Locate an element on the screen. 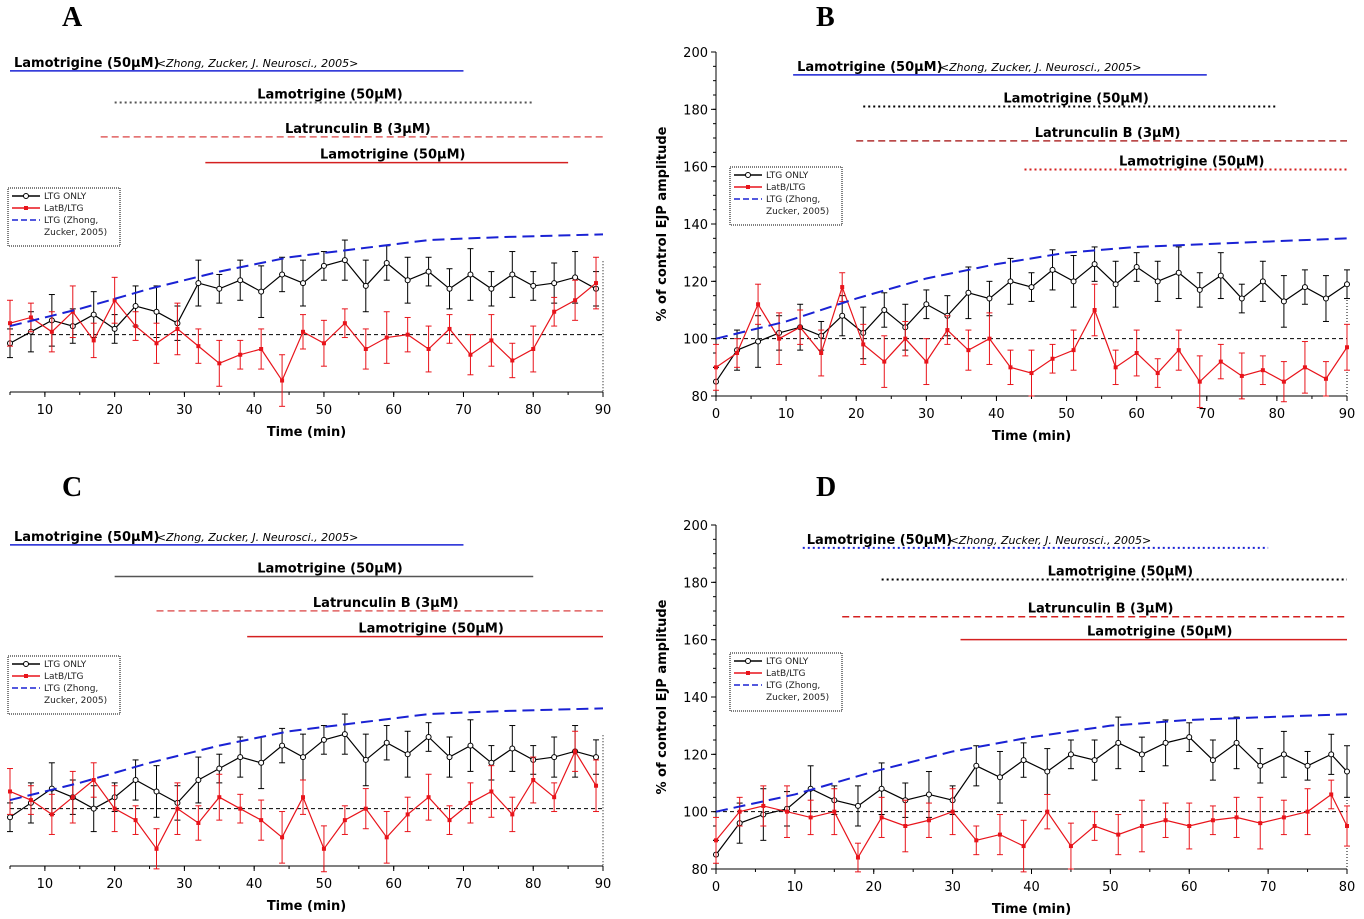  x-axis-title: Time (min) is located at coordinates (306, 906).